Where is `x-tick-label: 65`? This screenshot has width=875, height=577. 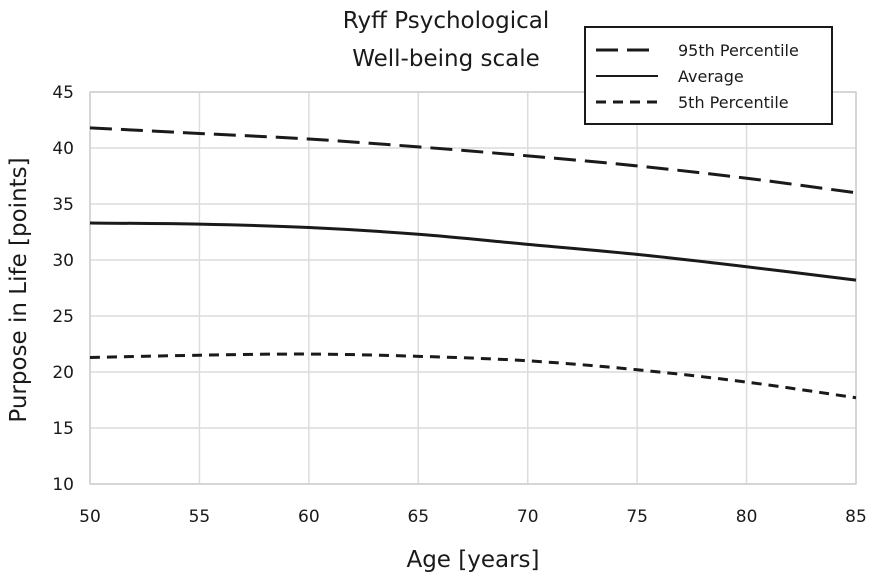 x-tick-label: 65 is located at coordinates (418, 517).